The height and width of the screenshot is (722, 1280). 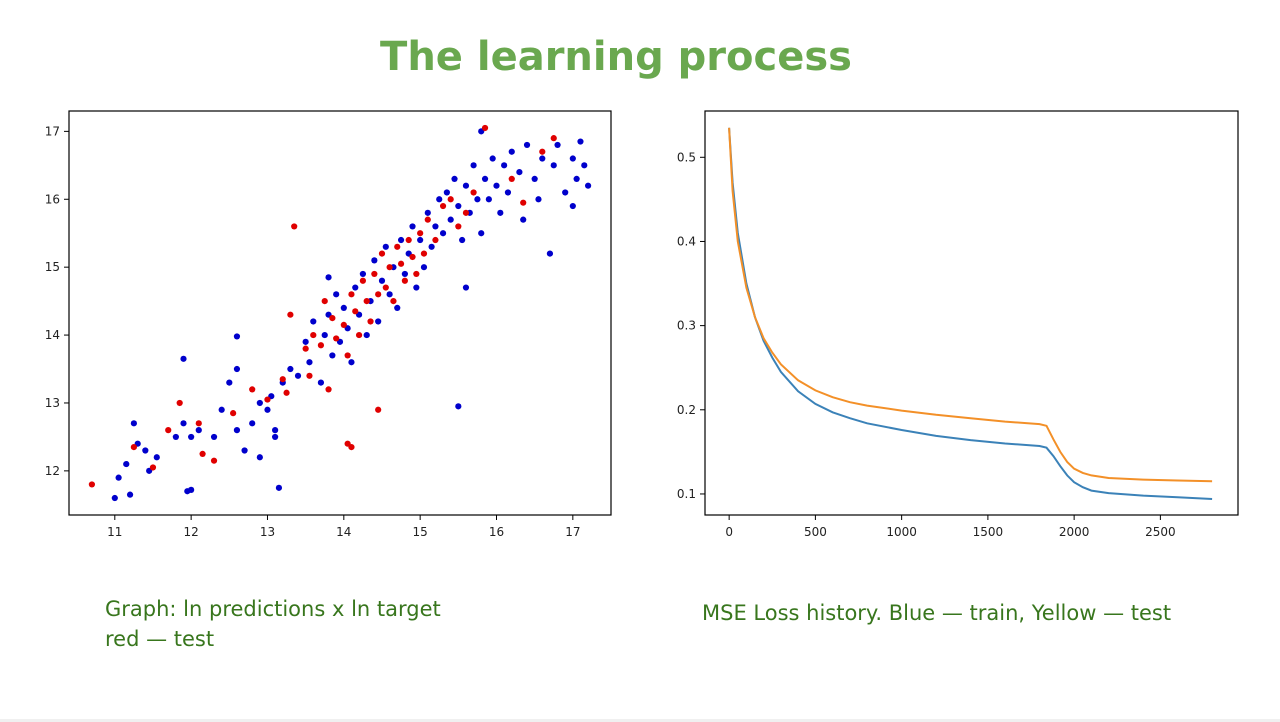 I want to click on y-tick-label: 12, so click(x=52, y=471).